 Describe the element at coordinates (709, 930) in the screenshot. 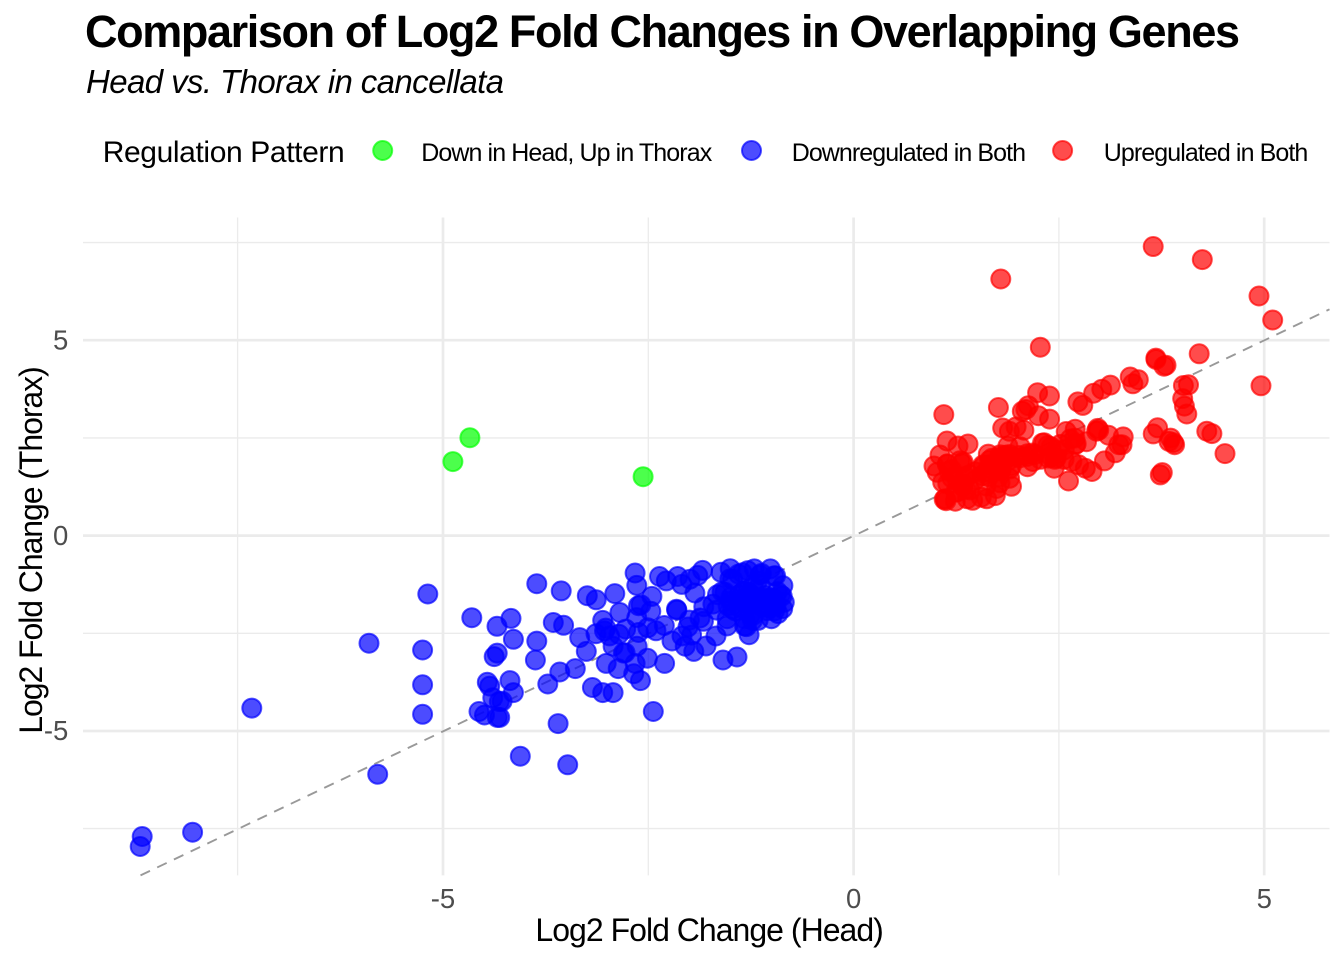

I see `svg-text: Log2 Fold Change (Head)` at that location.